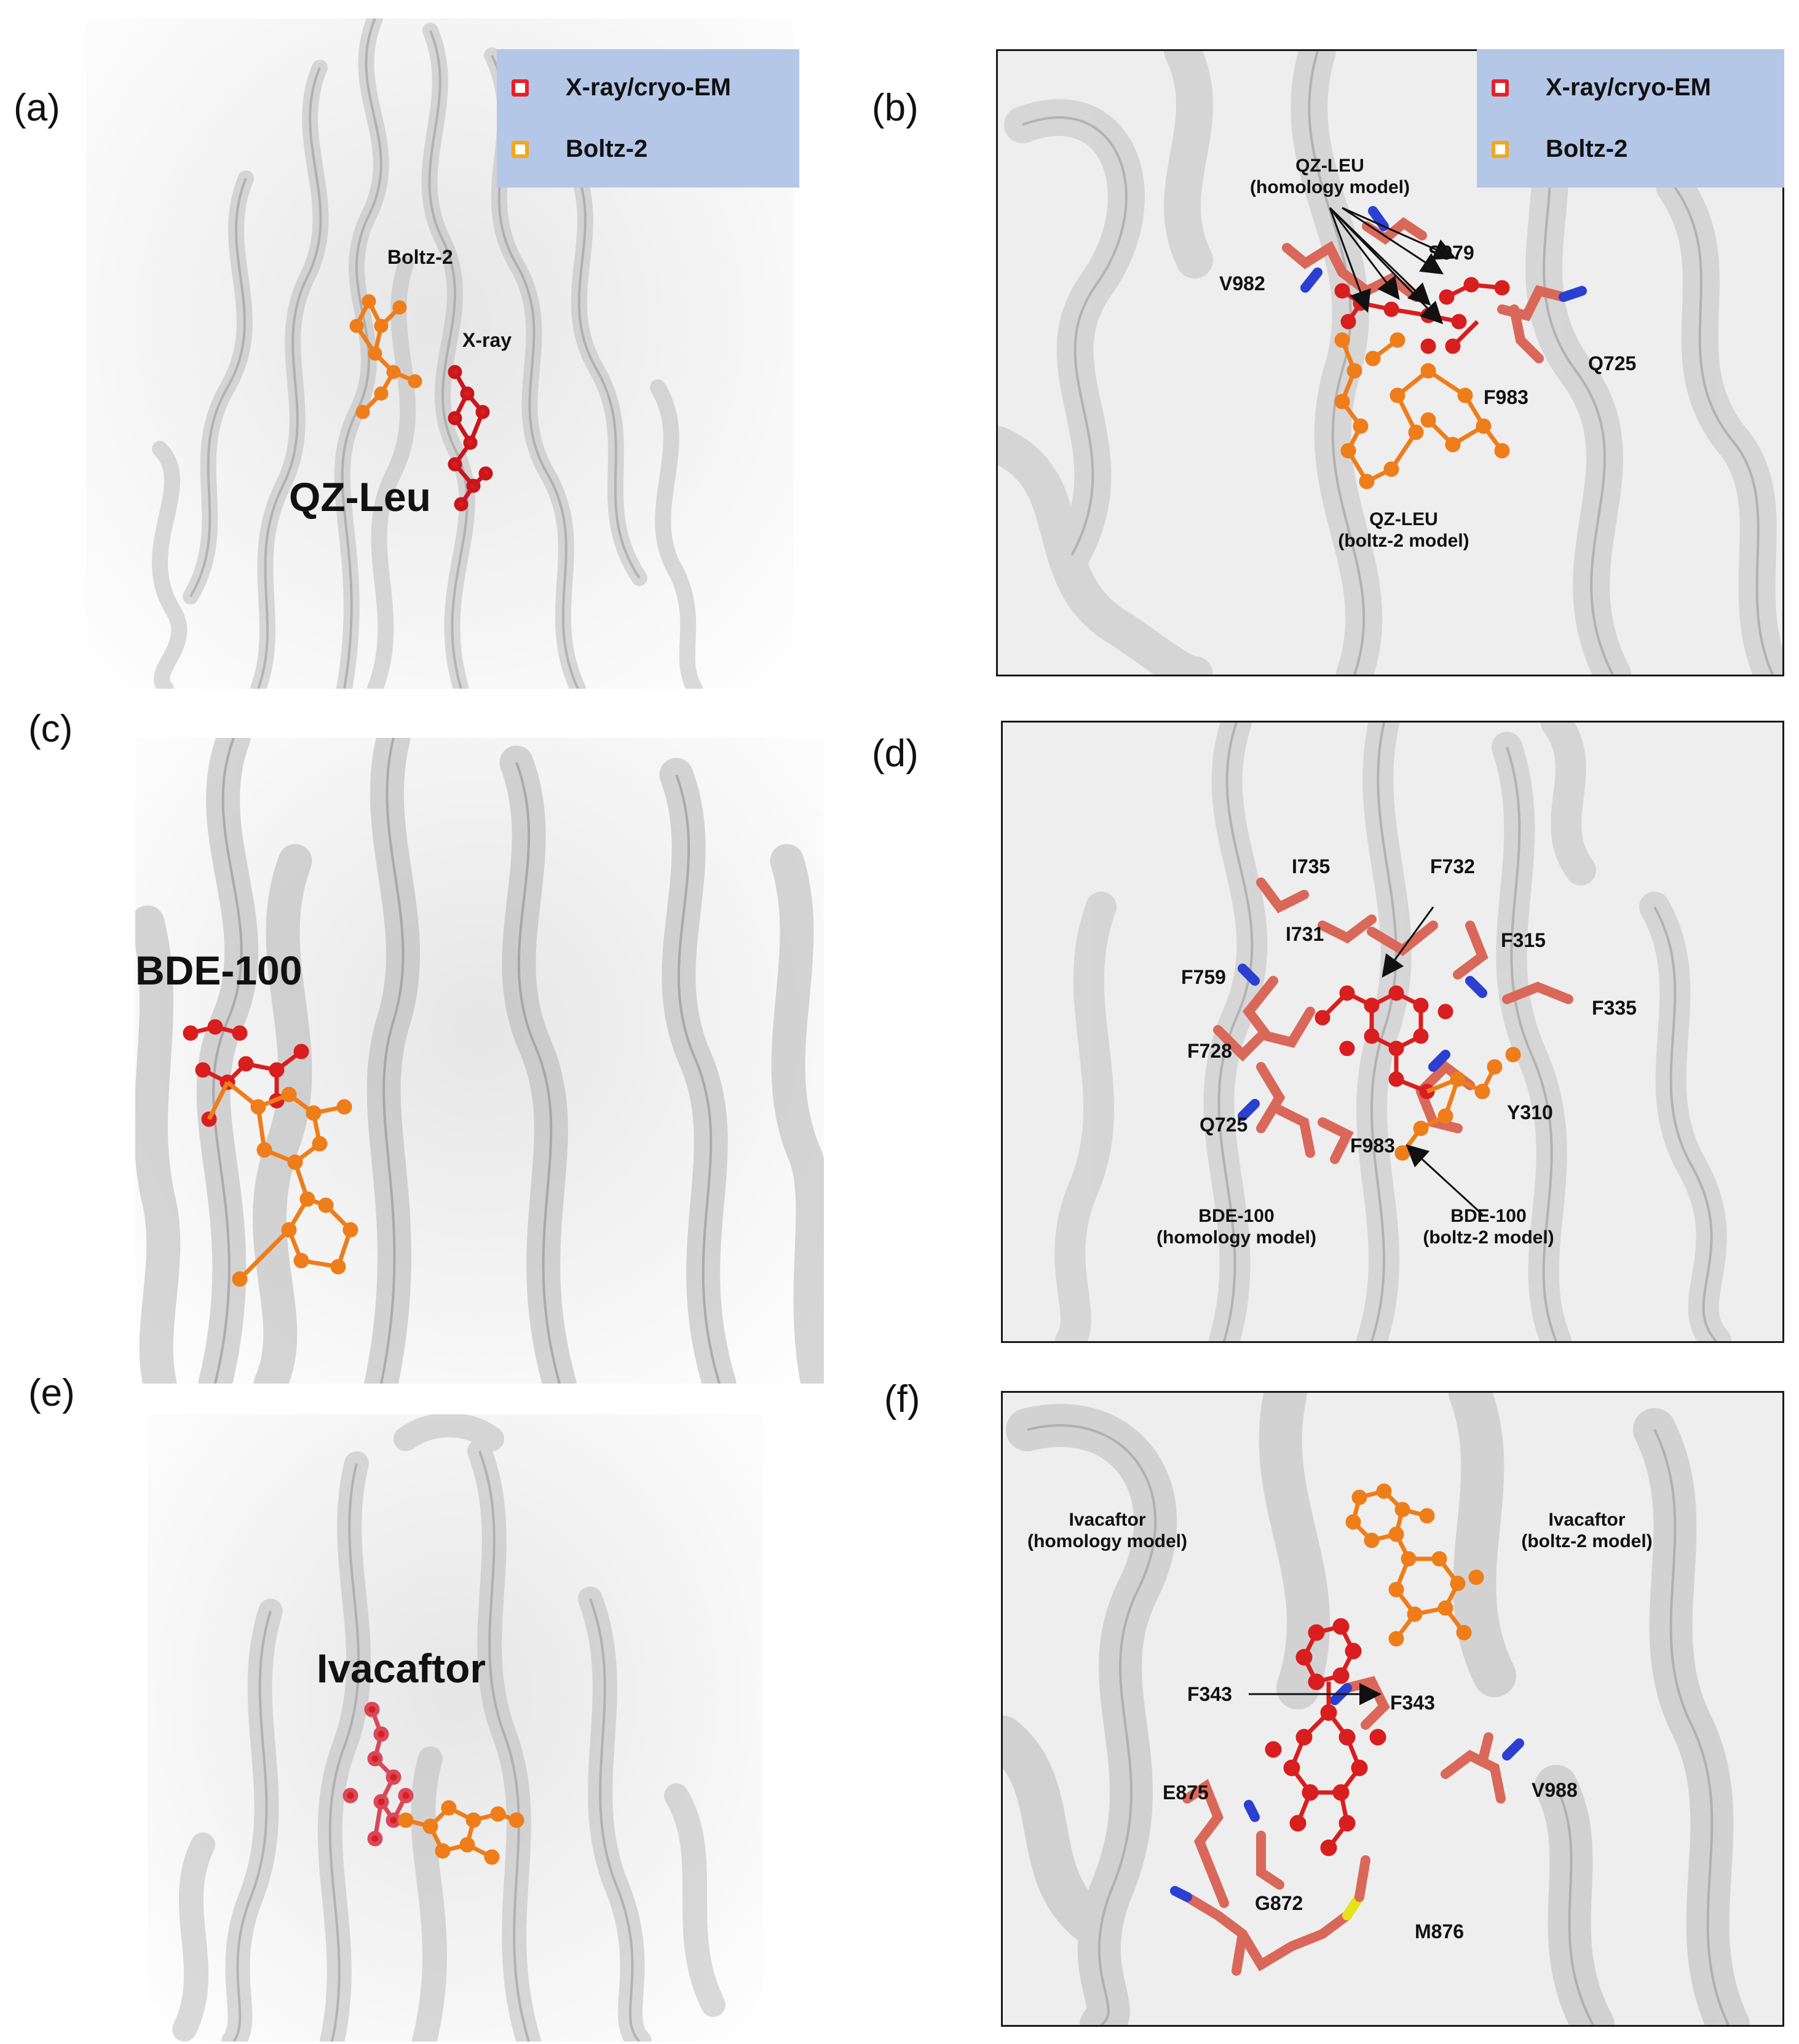 Image resolution: width=1799 pixels, height=2044 pixels. What do you see at coordinates (1209, 1694) in the screenshot?
I see `residue-f343-left: F343` at bounding box center [1209, 1694].